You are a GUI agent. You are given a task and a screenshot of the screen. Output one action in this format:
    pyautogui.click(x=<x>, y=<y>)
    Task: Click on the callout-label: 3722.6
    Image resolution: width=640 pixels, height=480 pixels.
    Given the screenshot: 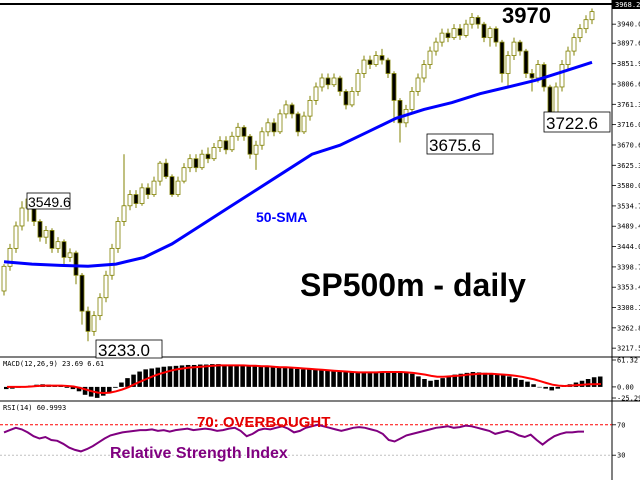 What is the action you would take?
    pyautogui.click(x=572, y=123)
    